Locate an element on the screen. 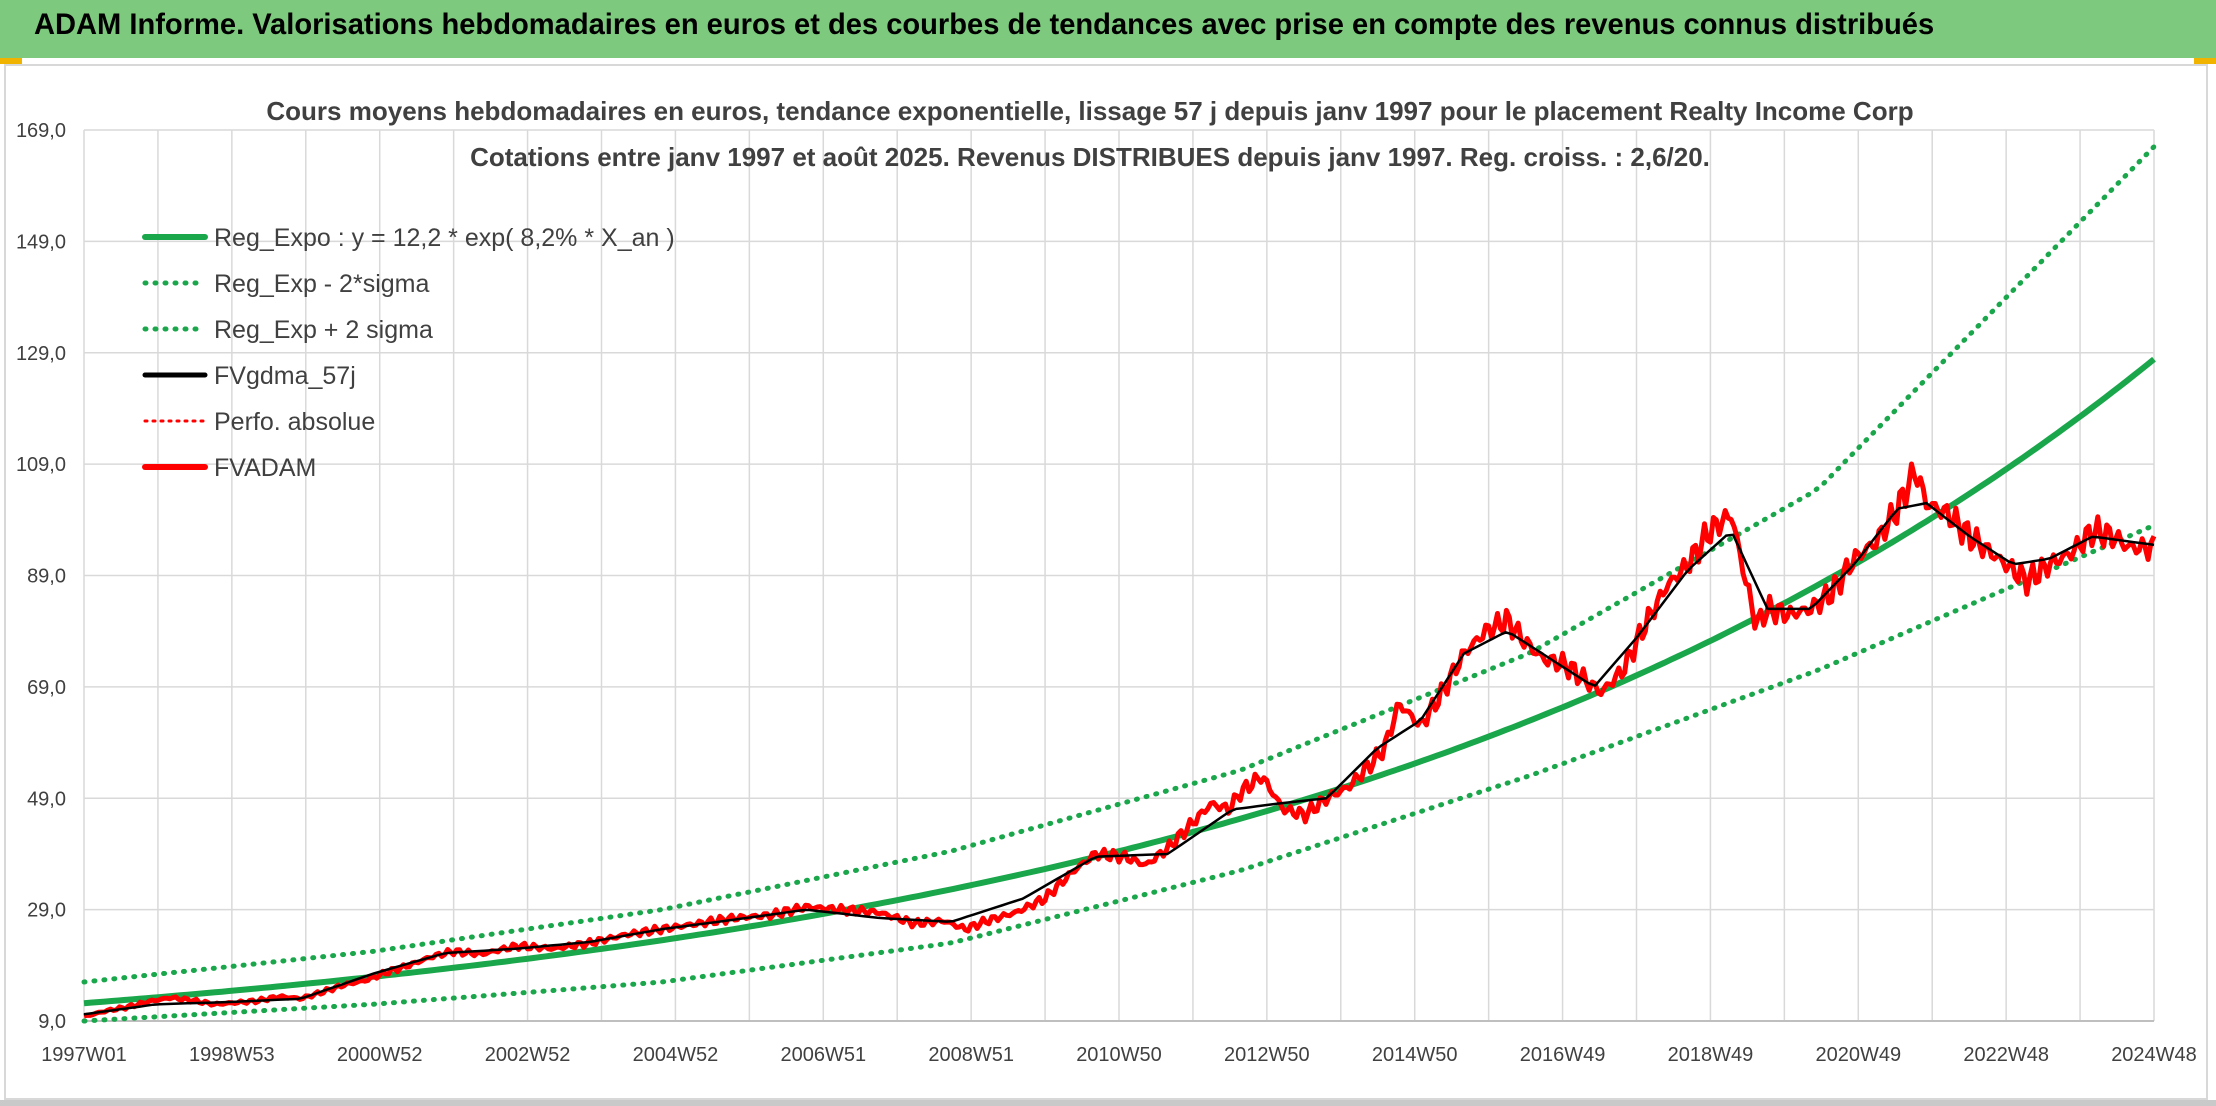  bottom-strip is located at coordinates (1108, 1103).